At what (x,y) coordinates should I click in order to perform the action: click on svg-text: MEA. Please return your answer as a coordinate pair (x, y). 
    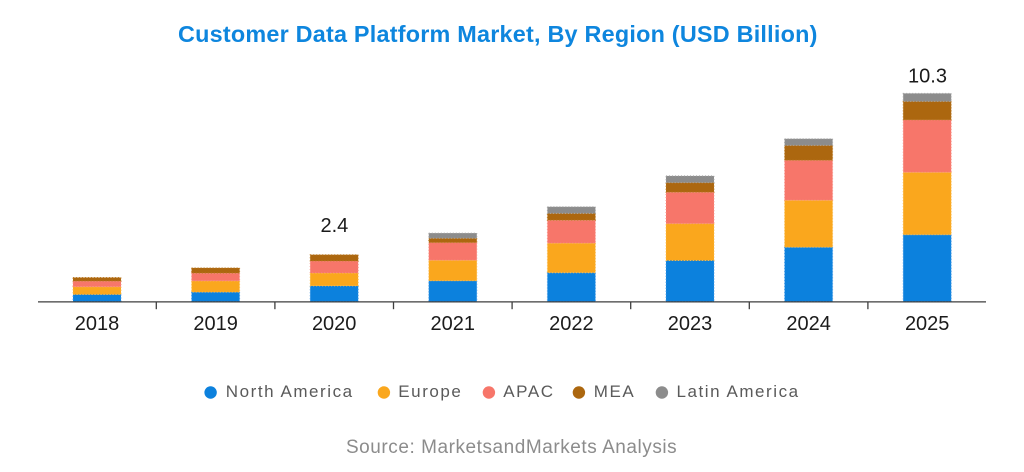
    Looking at the image, I should click on (615, 391).